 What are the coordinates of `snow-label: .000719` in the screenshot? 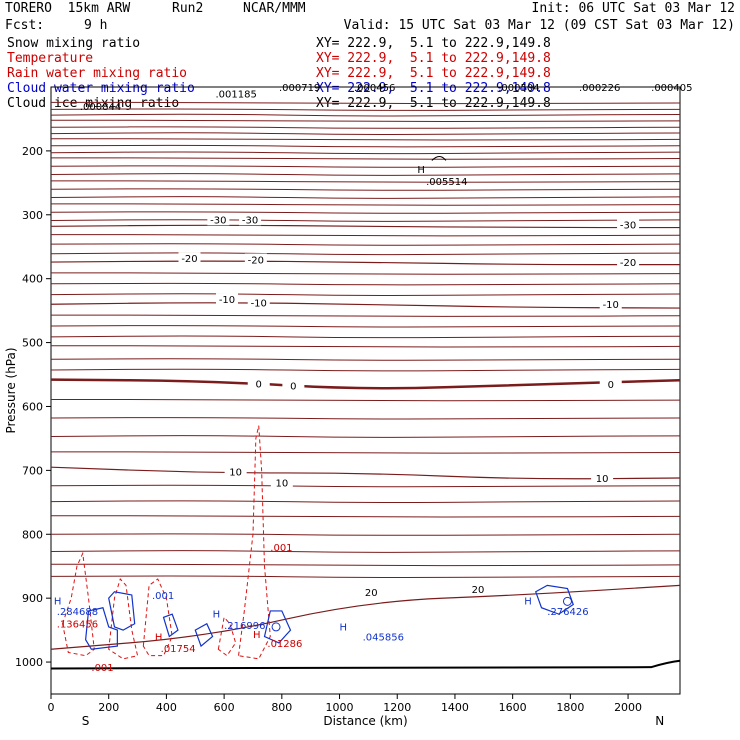 It's located at (299, 88).